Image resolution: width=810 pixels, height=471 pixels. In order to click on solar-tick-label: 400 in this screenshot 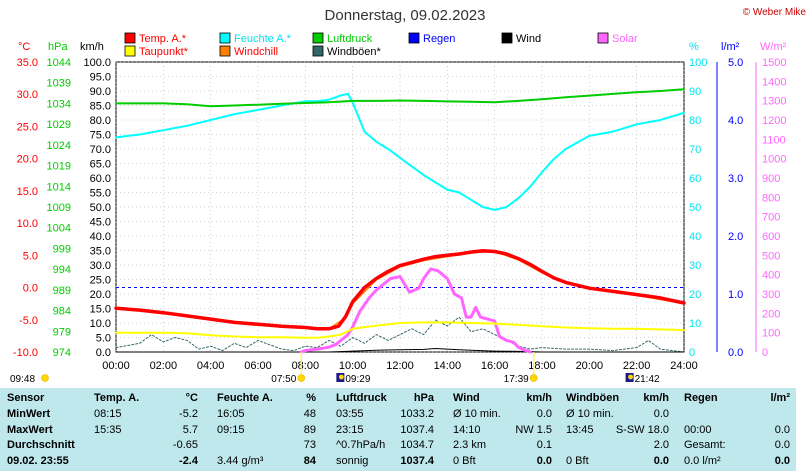, I will do `click(771, 276)`.